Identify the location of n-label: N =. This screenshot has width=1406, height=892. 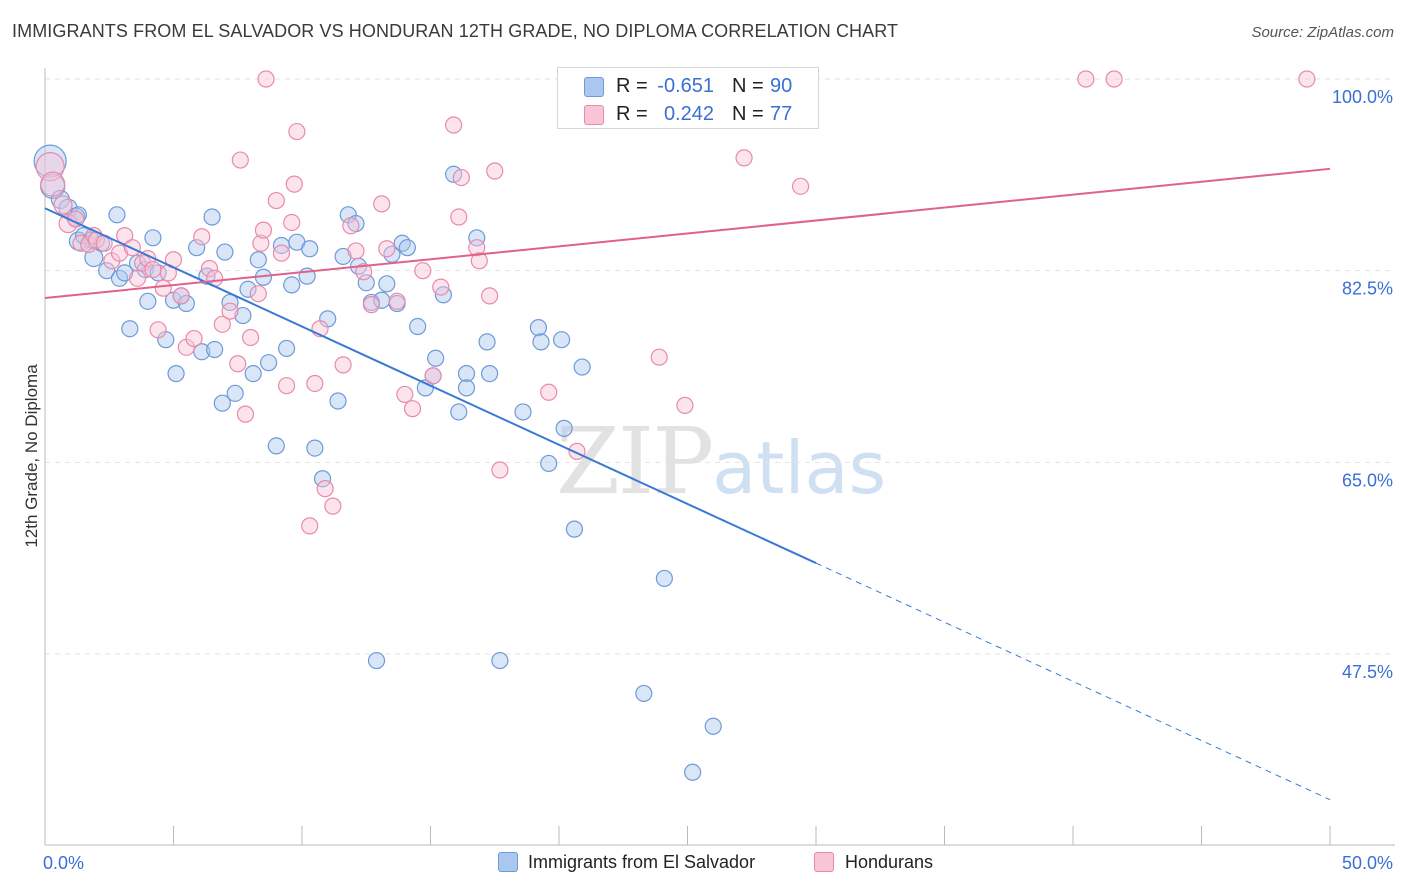
(748, 86).